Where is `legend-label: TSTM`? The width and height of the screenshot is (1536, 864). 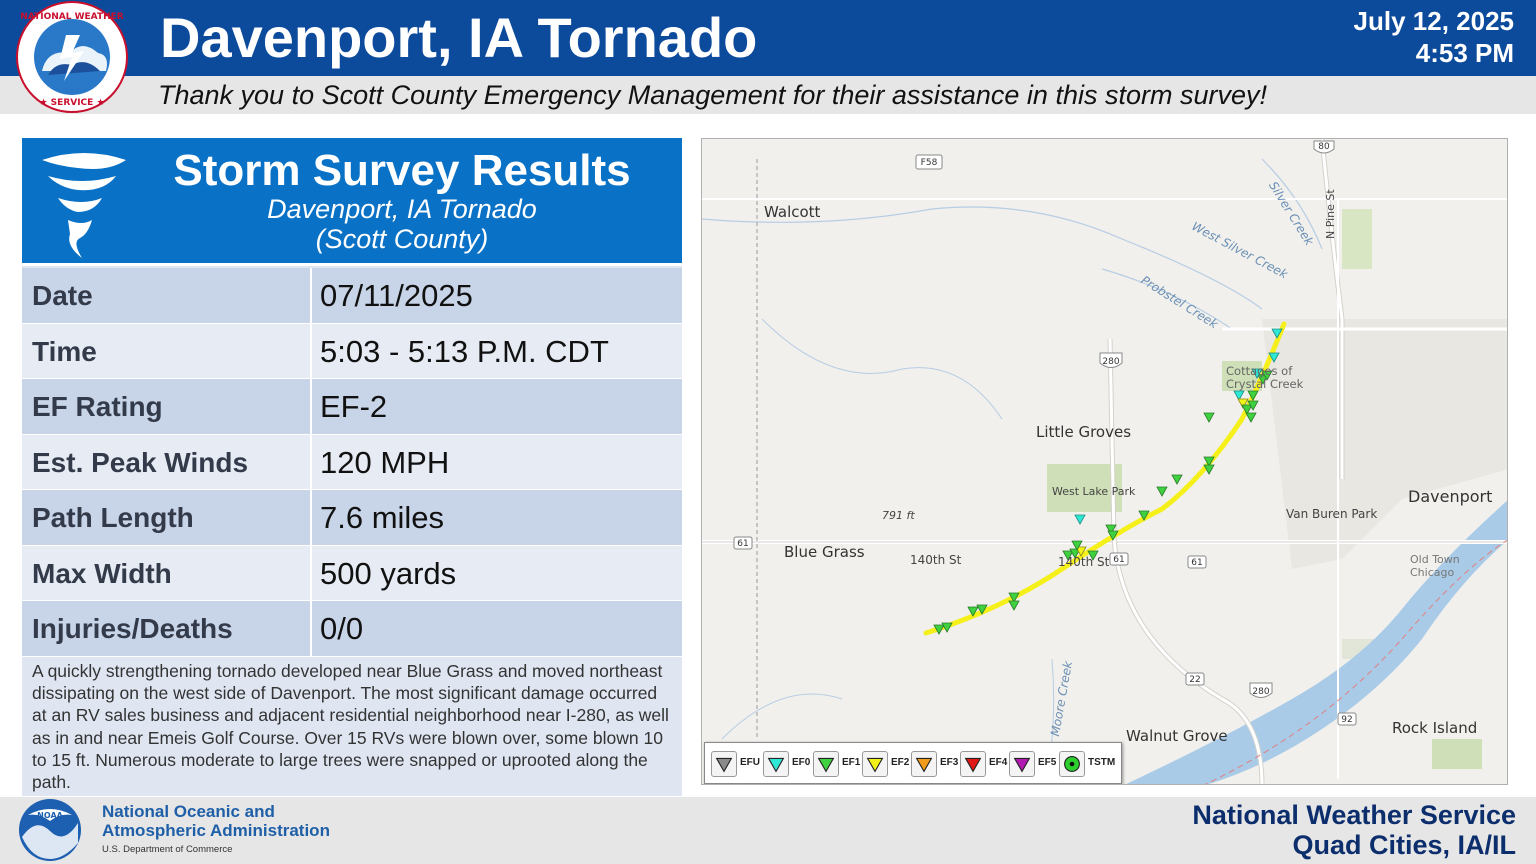
legend-label: TSTM is located at coordinates (1102, 762).